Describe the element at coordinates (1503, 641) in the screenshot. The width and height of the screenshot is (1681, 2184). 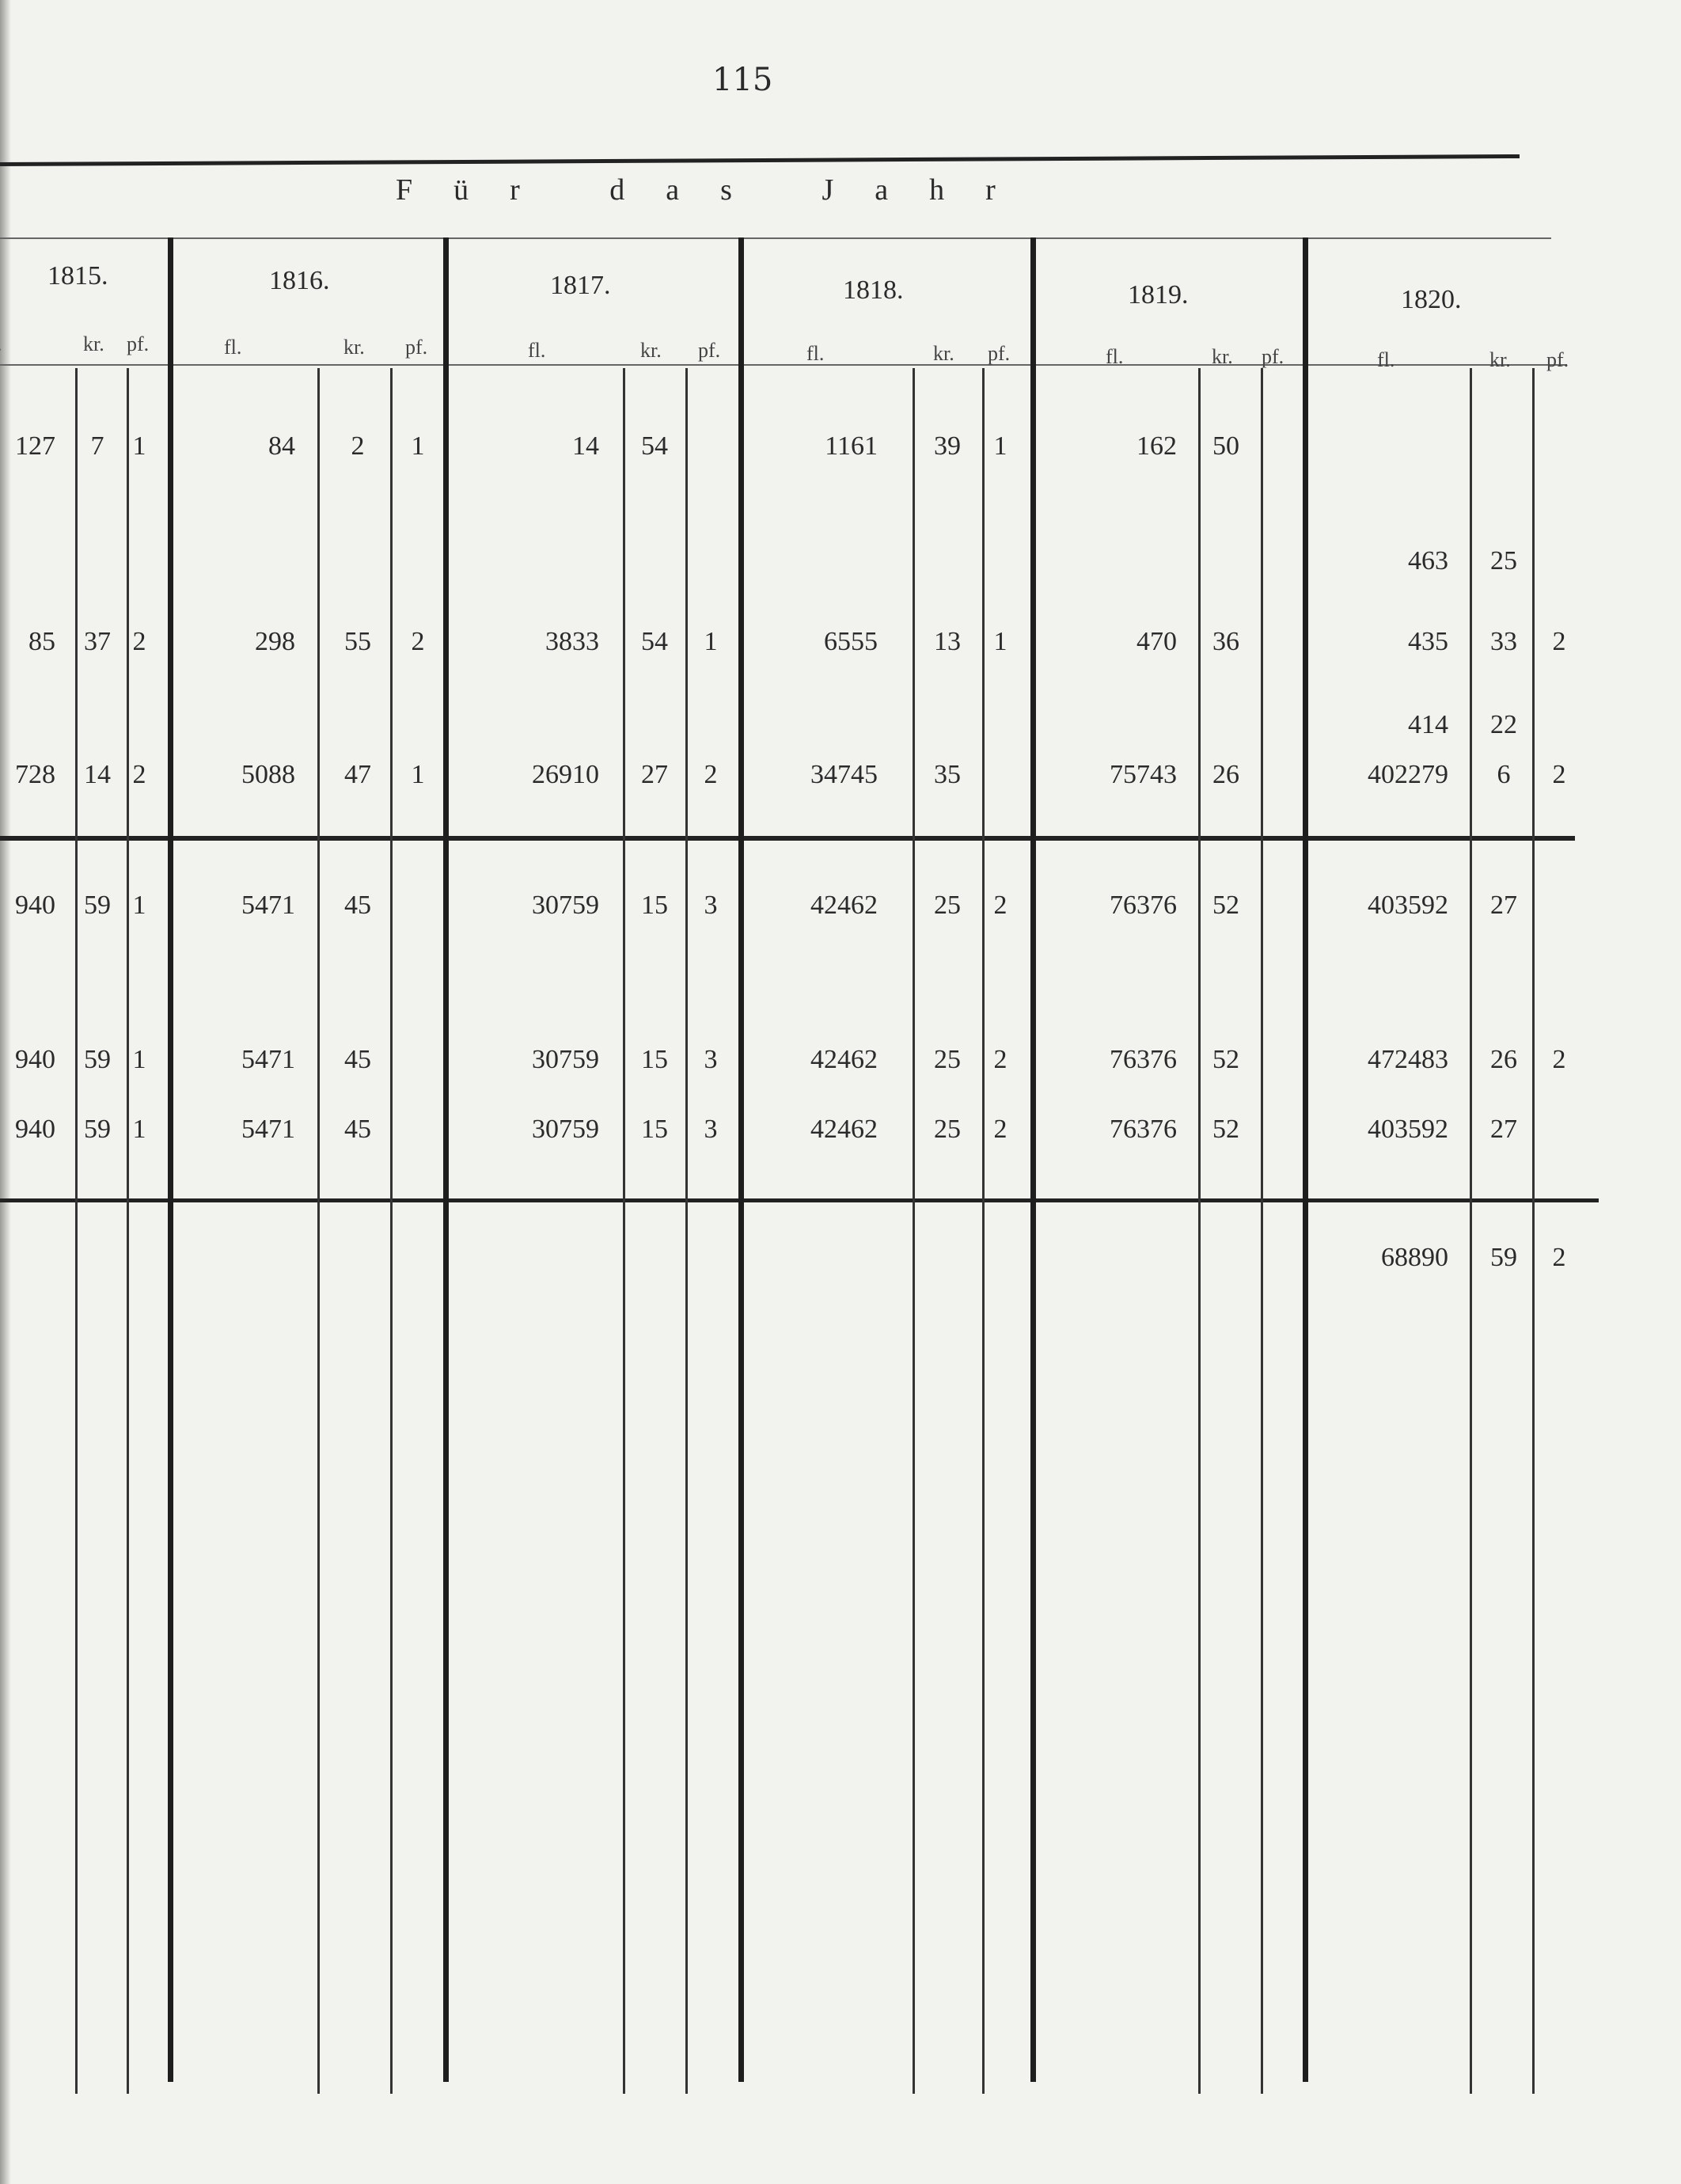
I see `amount-kr: 33` at that location.